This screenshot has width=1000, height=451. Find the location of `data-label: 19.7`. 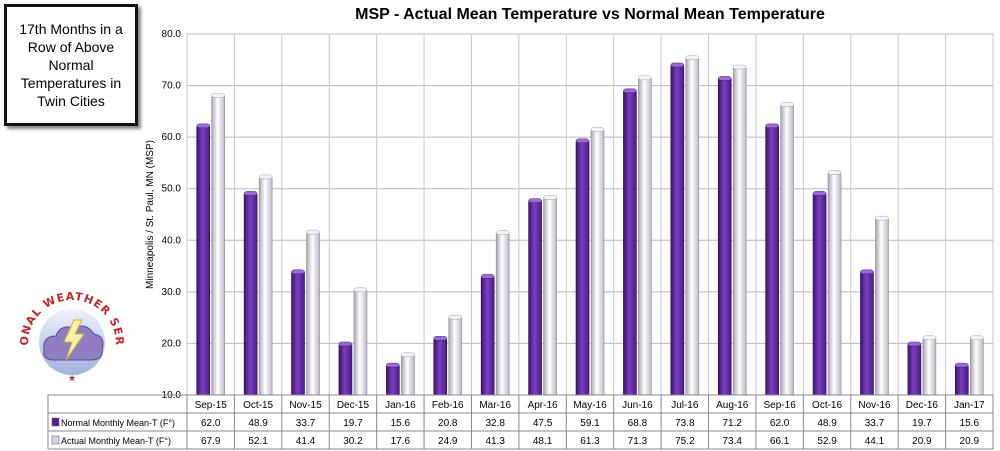

data-label: 19.7 is located at coordinates (922, 423).